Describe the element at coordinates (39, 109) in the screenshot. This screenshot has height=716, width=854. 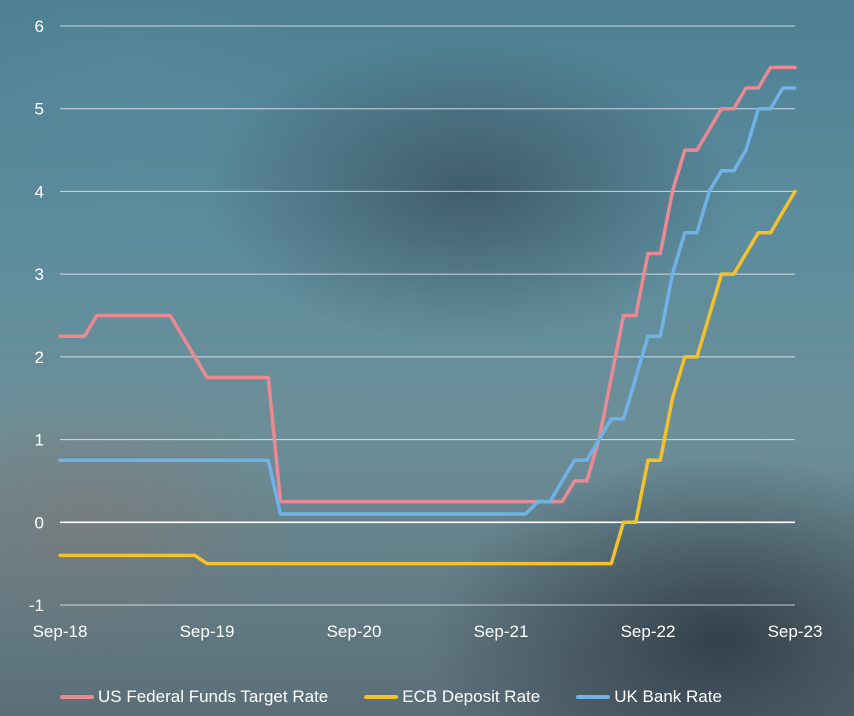
I see `y-tick-label: 5` at that location.